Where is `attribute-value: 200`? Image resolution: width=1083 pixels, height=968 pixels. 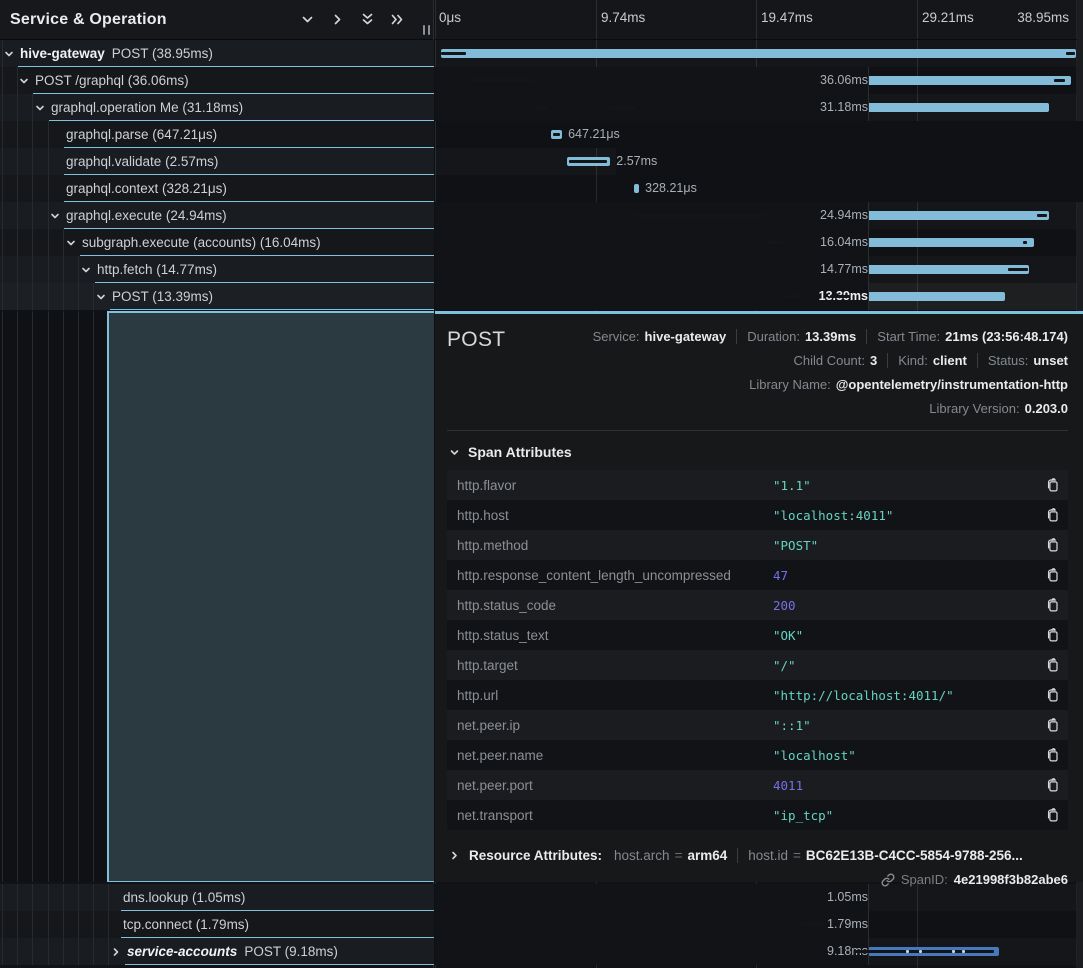 attribute-value: 200 is located at coordinates (784, 605).